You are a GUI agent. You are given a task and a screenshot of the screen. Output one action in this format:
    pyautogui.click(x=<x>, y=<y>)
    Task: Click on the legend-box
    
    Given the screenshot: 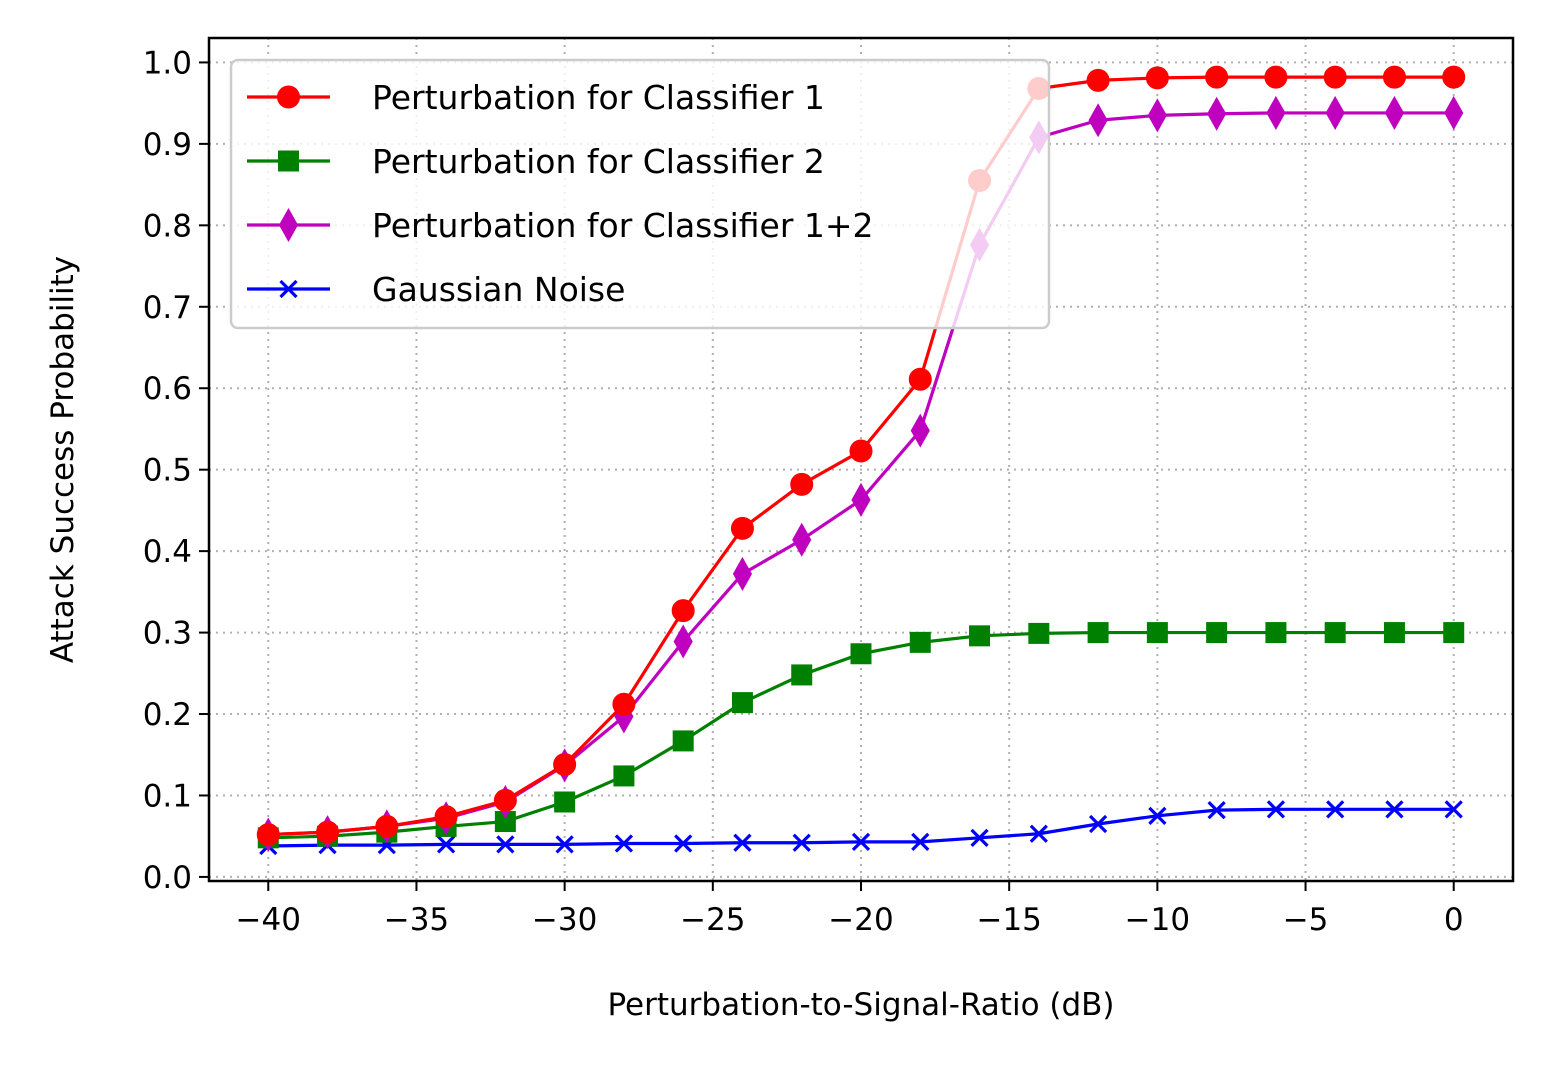 What is the action you would take?
    pyautogui.click(x=640, y=194)
    